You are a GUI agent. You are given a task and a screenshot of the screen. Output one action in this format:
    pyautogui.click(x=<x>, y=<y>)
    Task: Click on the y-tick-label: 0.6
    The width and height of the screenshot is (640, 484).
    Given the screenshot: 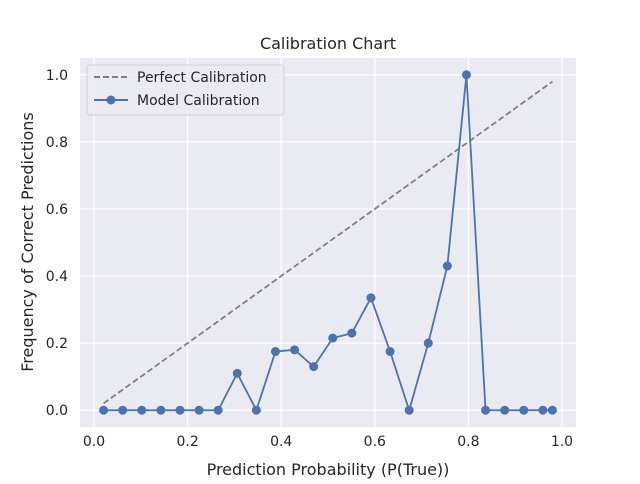 What is the action you would take?
    pyautogui.click(x=57, y=210)
    